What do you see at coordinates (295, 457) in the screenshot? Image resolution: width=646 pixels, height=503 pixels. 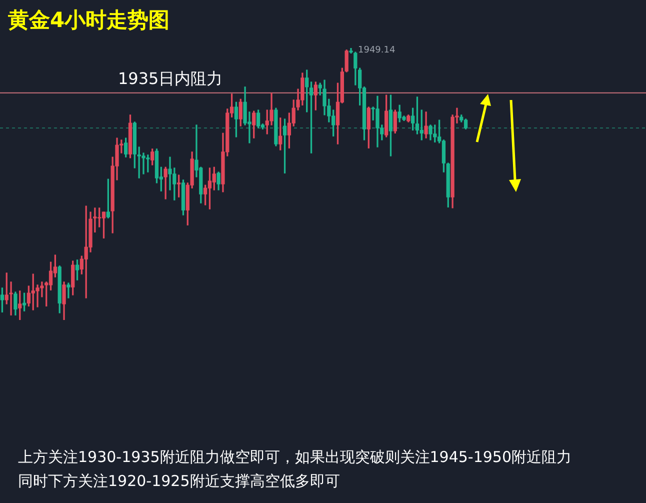 I see `text: 上方关注1930-1935附近阻力做空即可，如果出现突破则关注1945-1950附近阻力` at bounding box center [295, 457].